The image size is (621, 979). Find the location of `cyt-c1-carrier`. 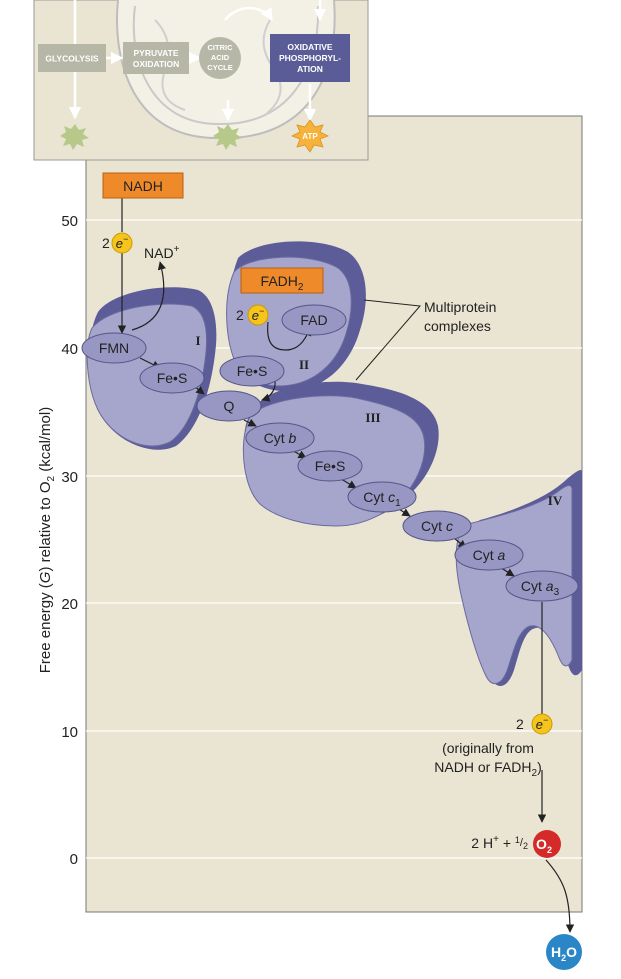

cyt-c1-carrier is located at coordinates (382, 497).